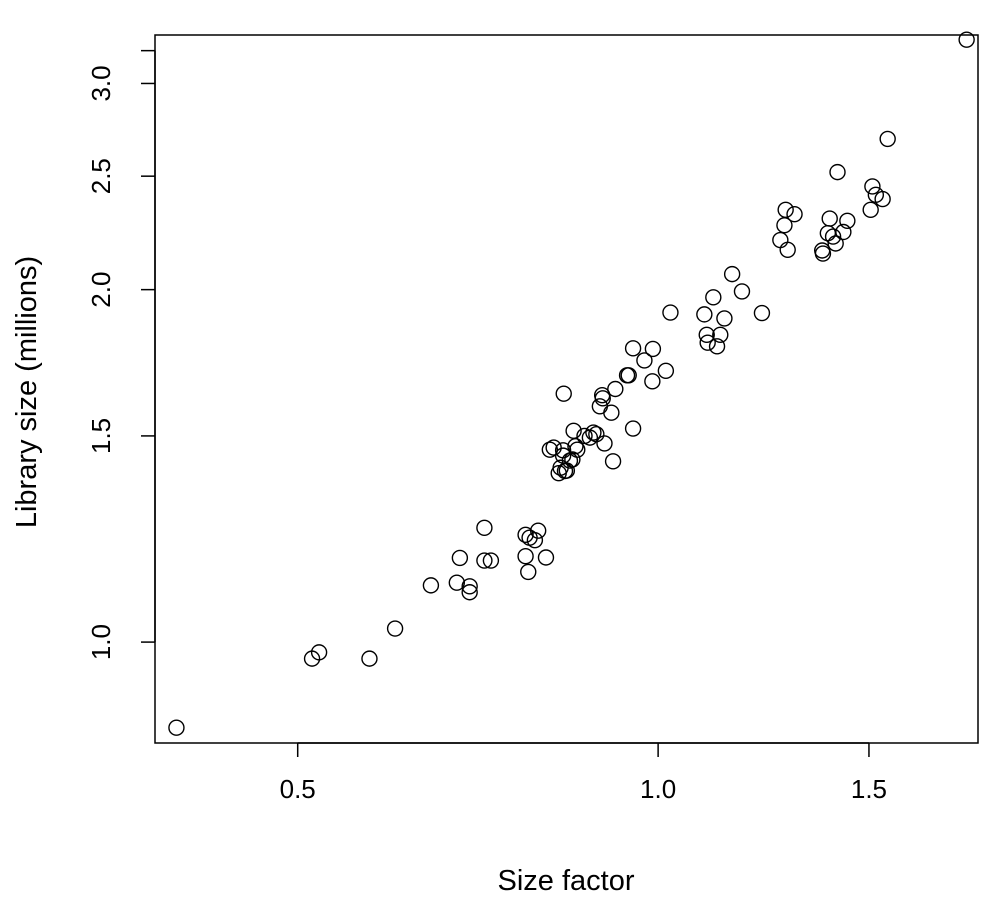 This screenshot has width=1000, height=918. I want to click on y-tick-label: 2.5, so click(101, 176).